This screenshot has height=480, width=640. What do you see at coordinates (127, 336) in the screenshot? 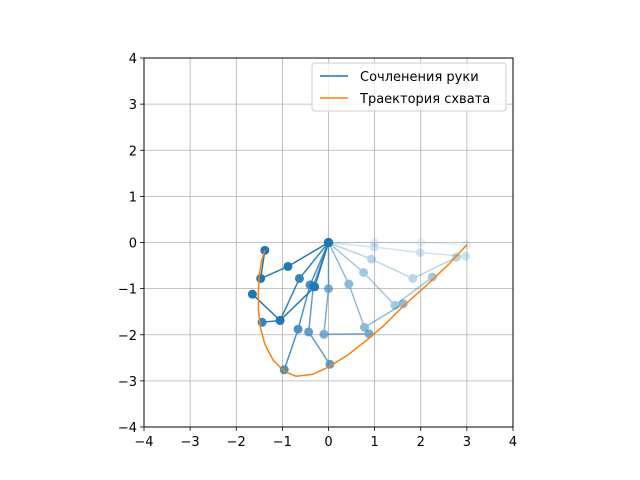
I see `y-tick-label: −2` at bounding box center [127, 336].